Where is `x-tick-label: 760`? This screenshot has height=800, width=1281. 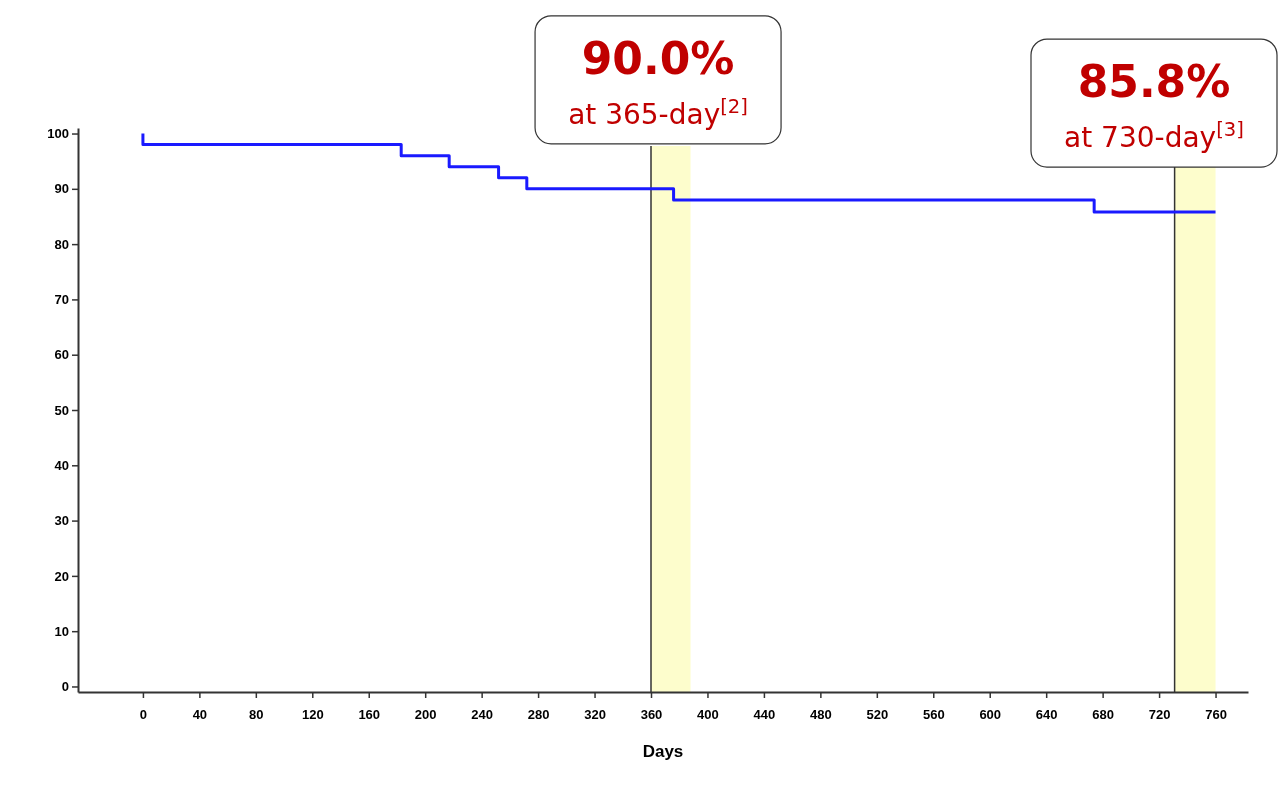 x-tick-label: 760 is located at coordinates (1216, 715).